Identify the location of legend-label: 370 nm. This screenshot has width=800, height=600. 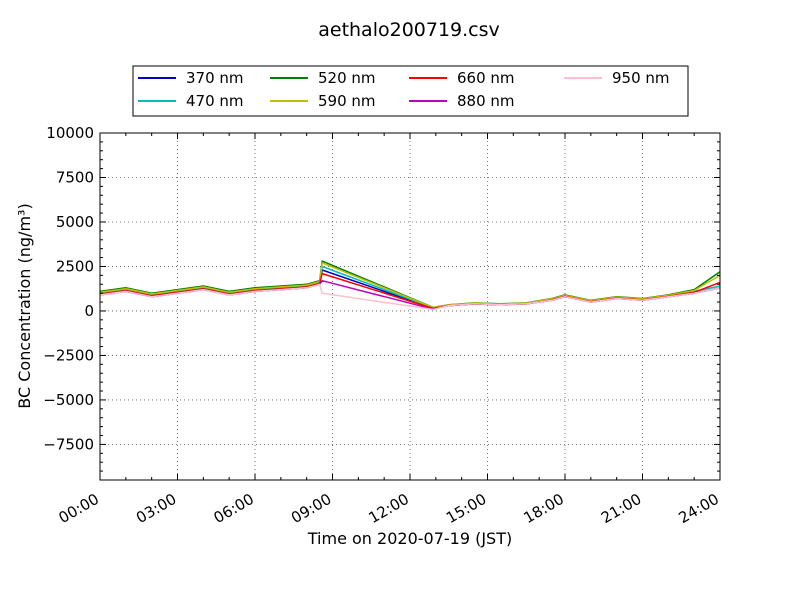
(215, 78).